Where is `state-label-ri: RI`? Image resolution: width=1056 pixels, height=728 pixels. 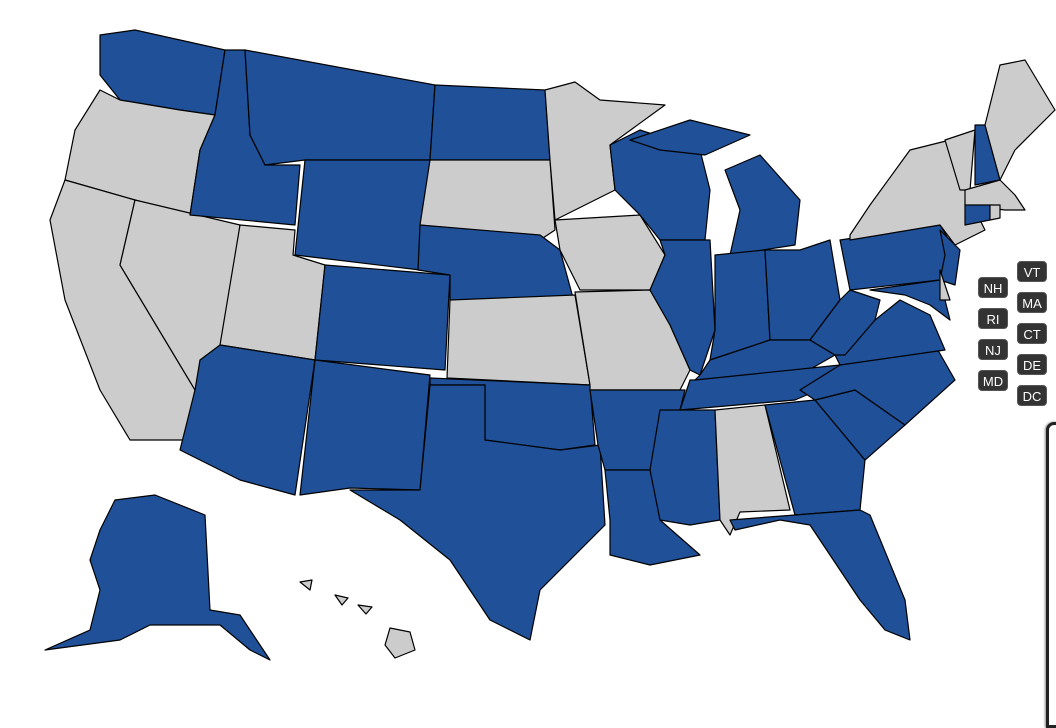
state-label-ri: RI is located at coordinates (993, 318).